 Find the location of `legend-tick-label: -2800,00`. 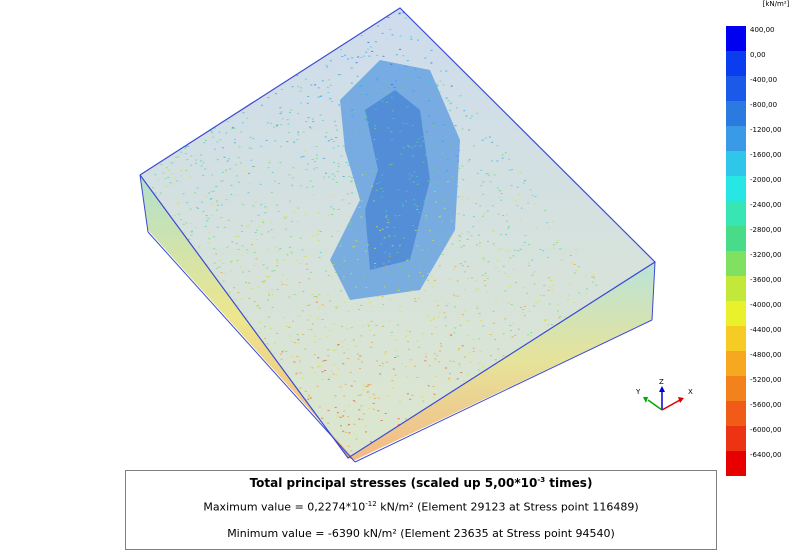

legend-tick-label: -2800,00 is located at coordinates (766, 230).